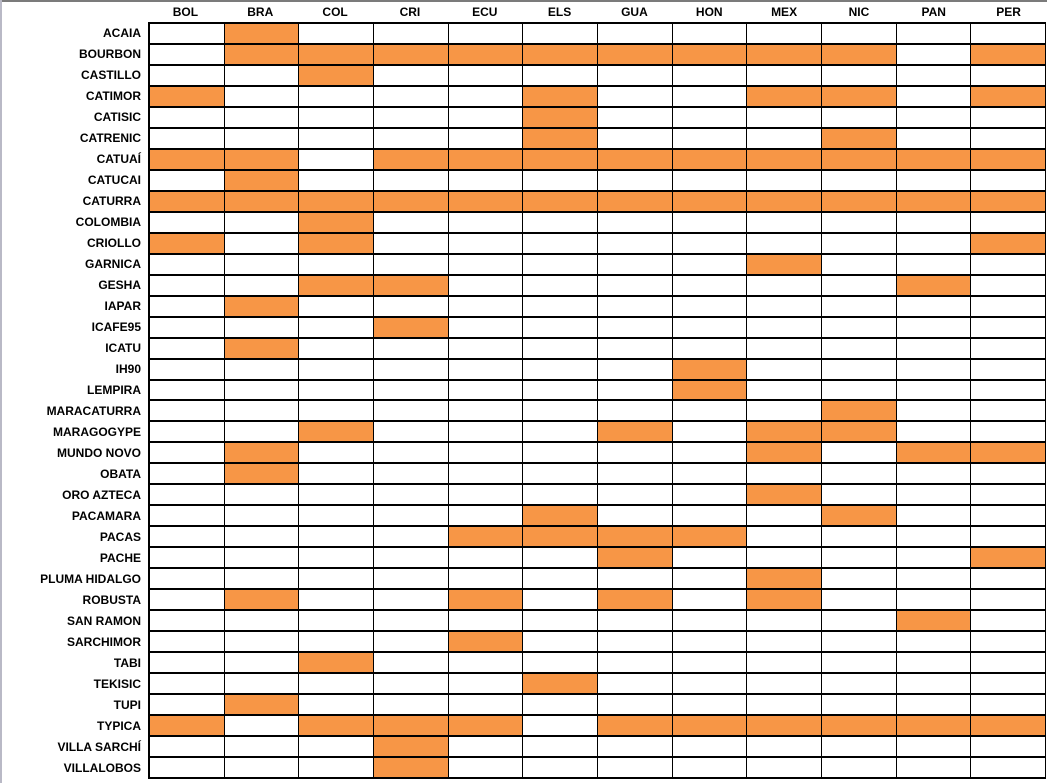 The width and height of the screenshot is (1047, 783). Describe the element at coordinates (411, 559) in the screenshot. I see `cell-pache-cri-empty` at that location.